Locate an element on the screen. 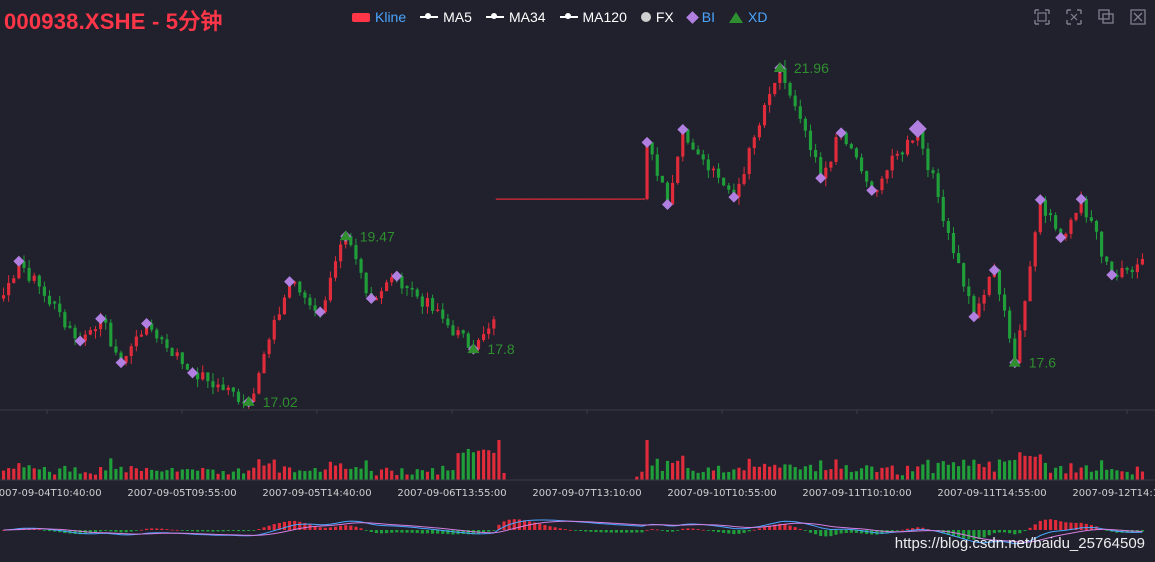 Image resolution: width=1155 pixels, height=562 pixels. legend-item-ma120: MA120 is located at coordinates (593, 17).